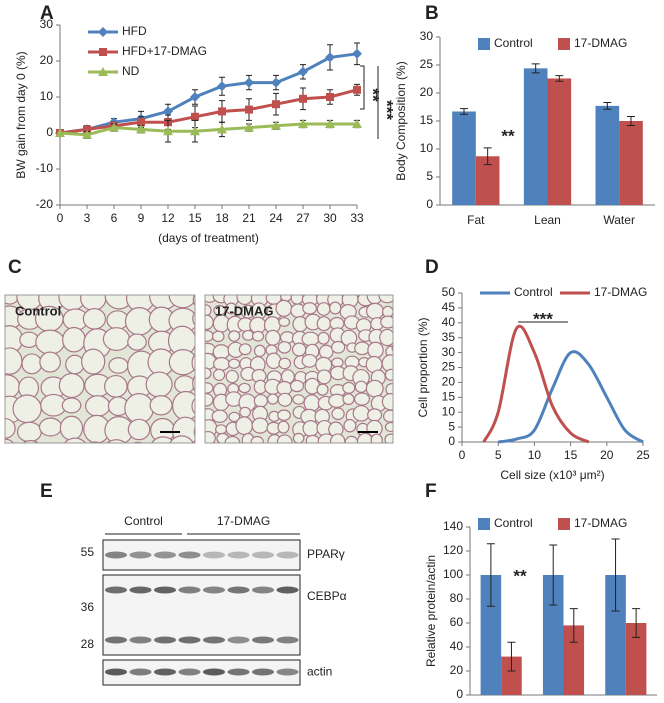 Image resolution: width=664 pixels, height=703 pixels. Describe the element at coordinates (457, 622) in the screenshot. I see `y-tick-label: 60` at that location.